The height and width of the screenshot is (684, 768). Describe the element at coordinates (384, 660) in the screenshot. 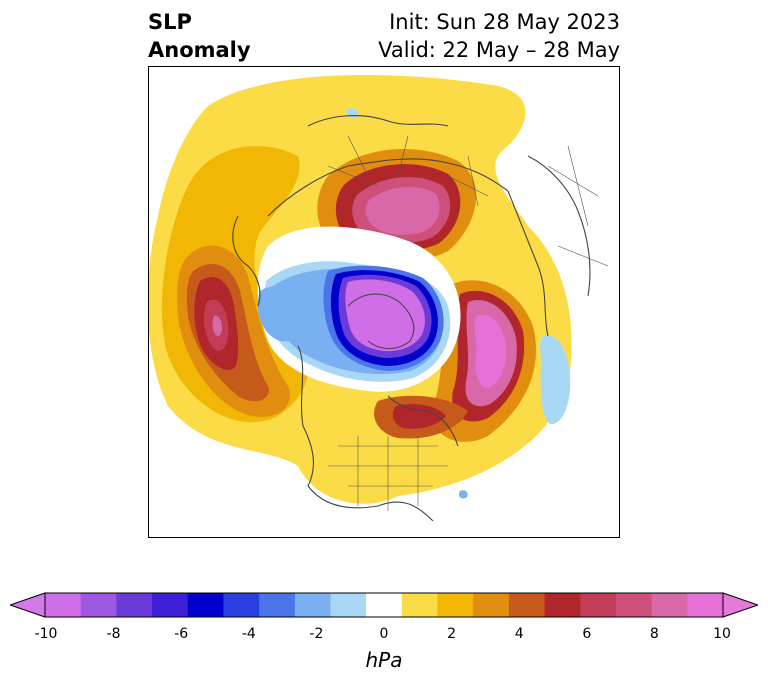

I see `colorbar-unit: hPa` at that location.